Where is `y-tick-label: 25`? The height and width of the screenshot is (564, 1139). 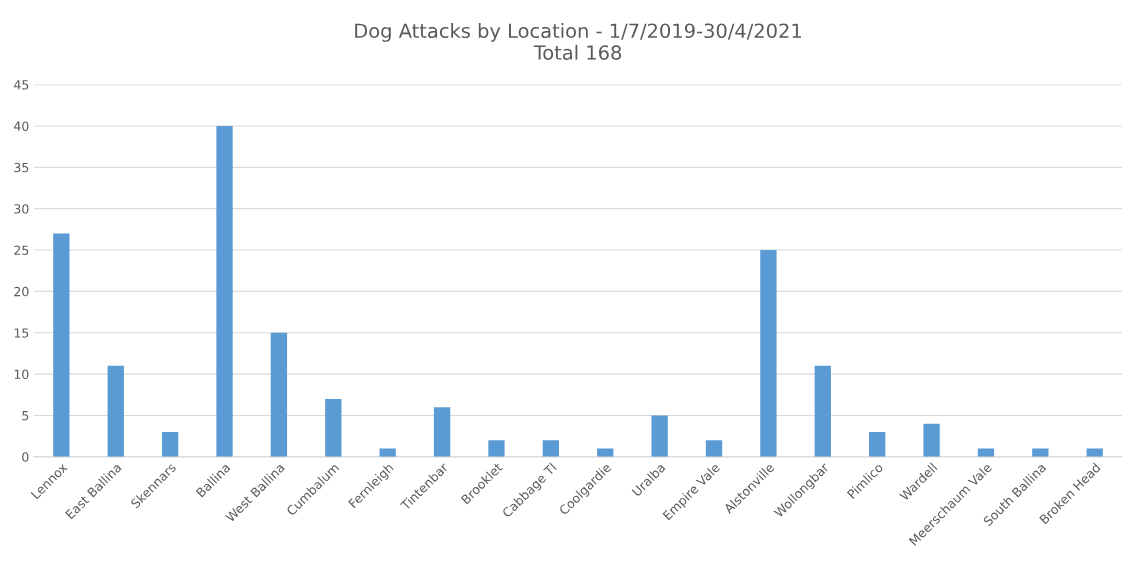 y-tick-label: 25 is located at coordinates (21, 250).